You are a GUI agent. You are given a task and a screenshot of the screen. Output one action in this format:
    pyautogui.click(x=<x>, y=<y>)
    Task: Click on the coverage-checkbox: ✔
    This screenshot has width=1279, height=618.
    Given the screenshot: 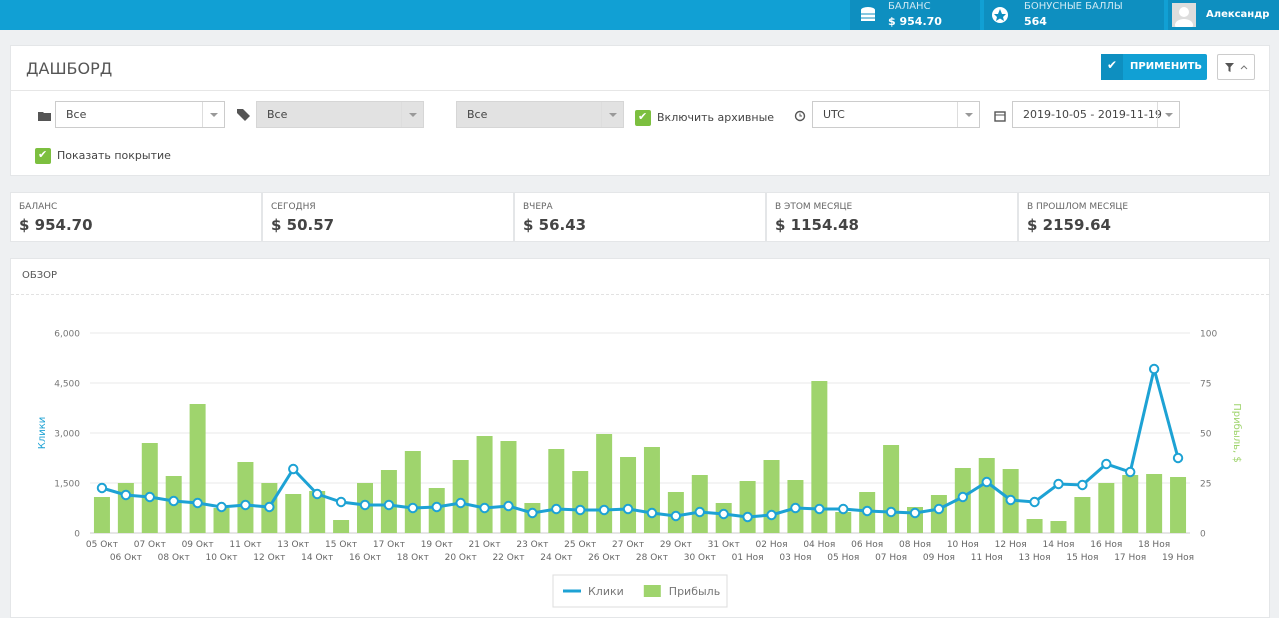 What is the action you would take?
    pyautogui.click(x=43, y=156)
    